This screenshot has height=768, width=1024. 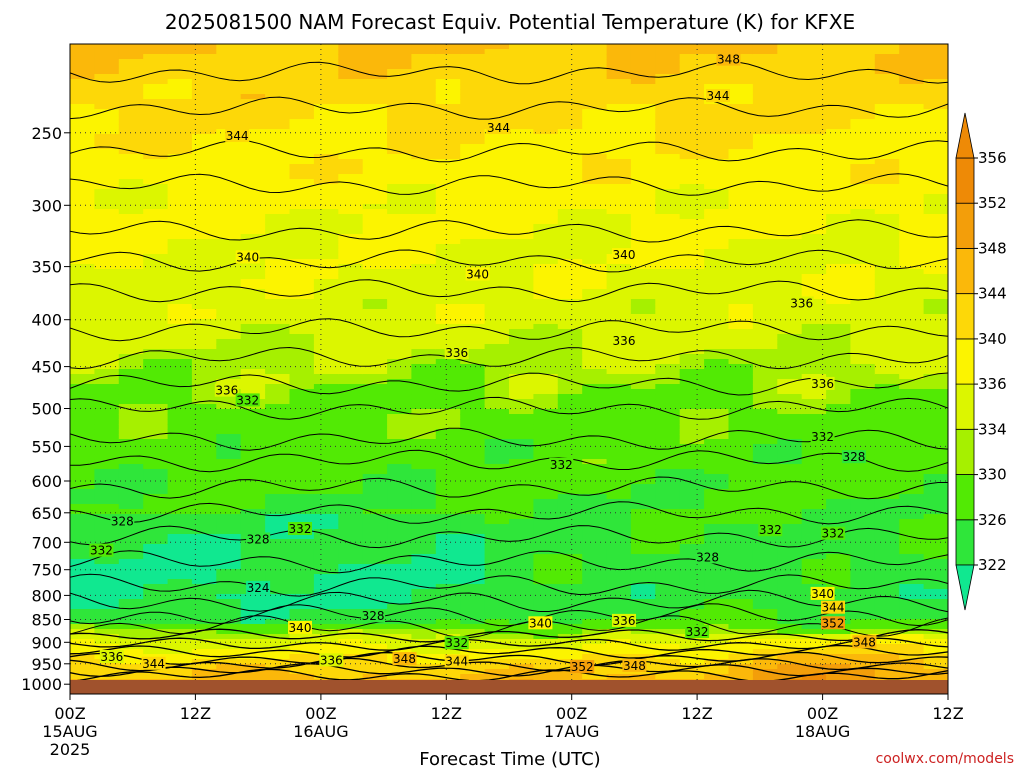 What do you see at coordinates (822, 384) in the screenshot?
I see `contour-label-text: 336` at bounding box center [822, 384].